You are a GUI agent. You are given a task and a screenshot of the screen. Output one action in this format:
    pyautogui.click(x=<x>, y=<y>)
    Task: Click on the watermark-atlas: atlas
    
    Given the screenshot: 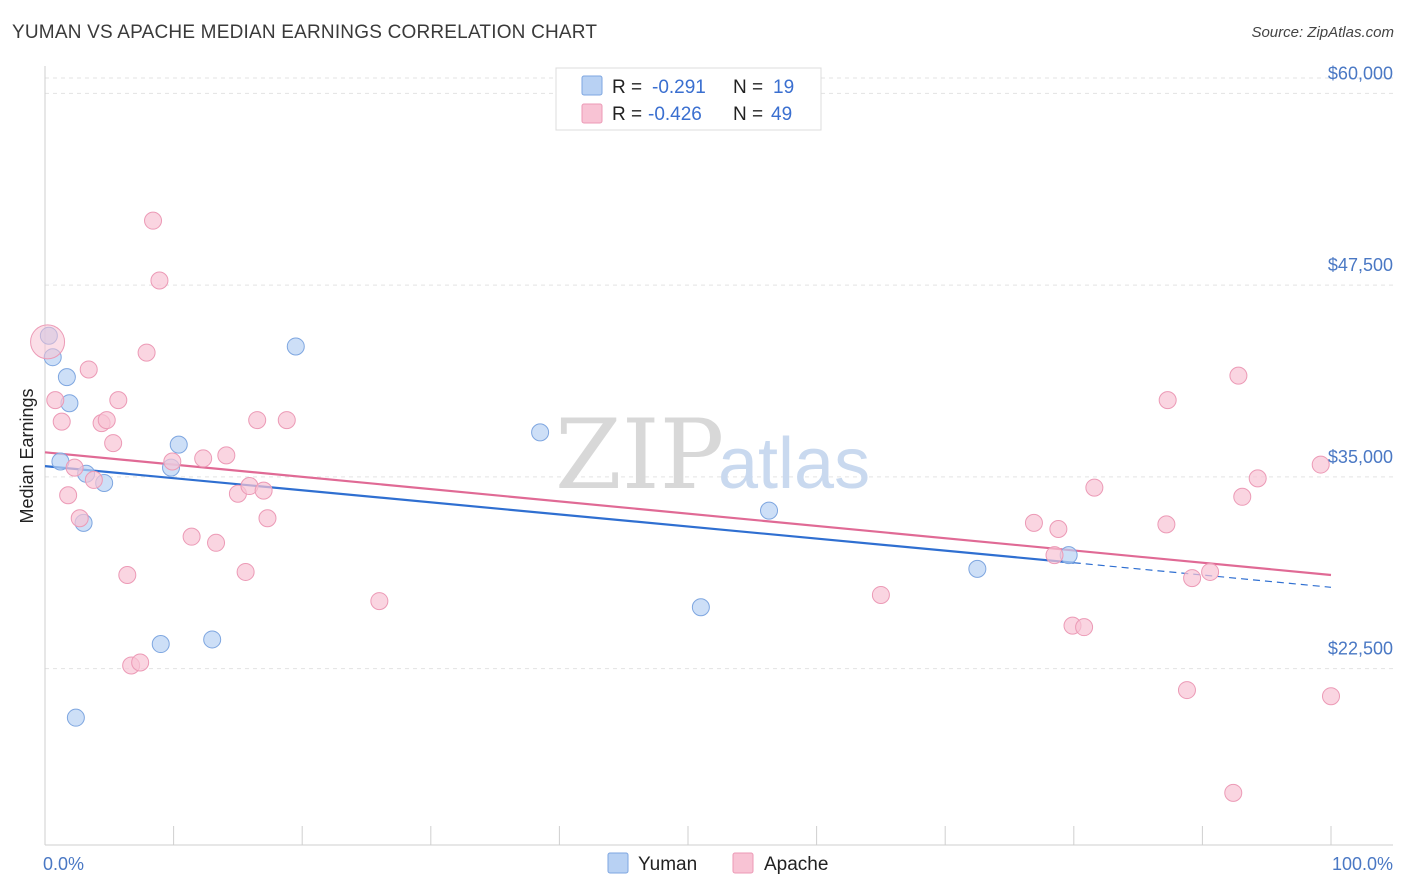 What is the action you would take?
    pyautogui.click(x=794, y=464)
    